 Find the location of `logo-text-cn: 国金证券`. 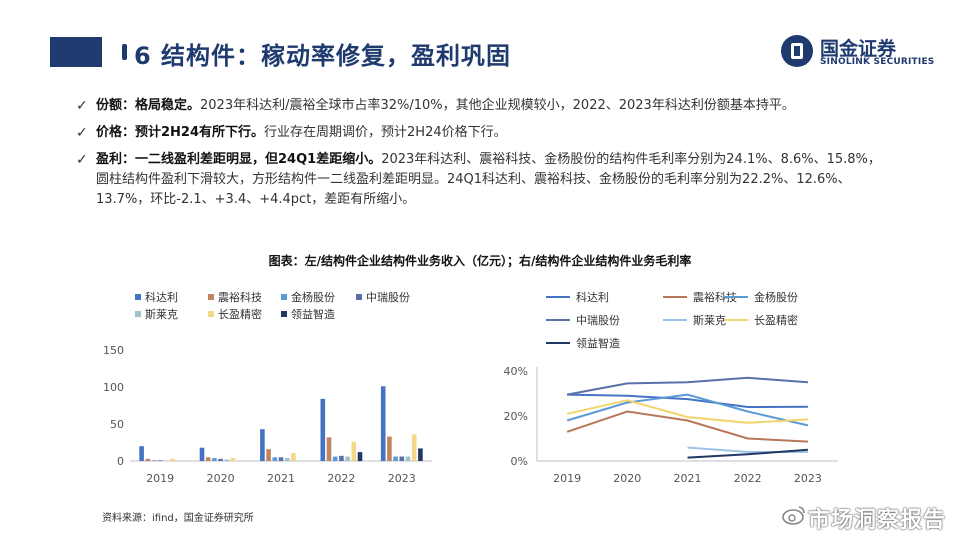

logo-text-cn: 国金证券 is located at coordinates (858, 49).